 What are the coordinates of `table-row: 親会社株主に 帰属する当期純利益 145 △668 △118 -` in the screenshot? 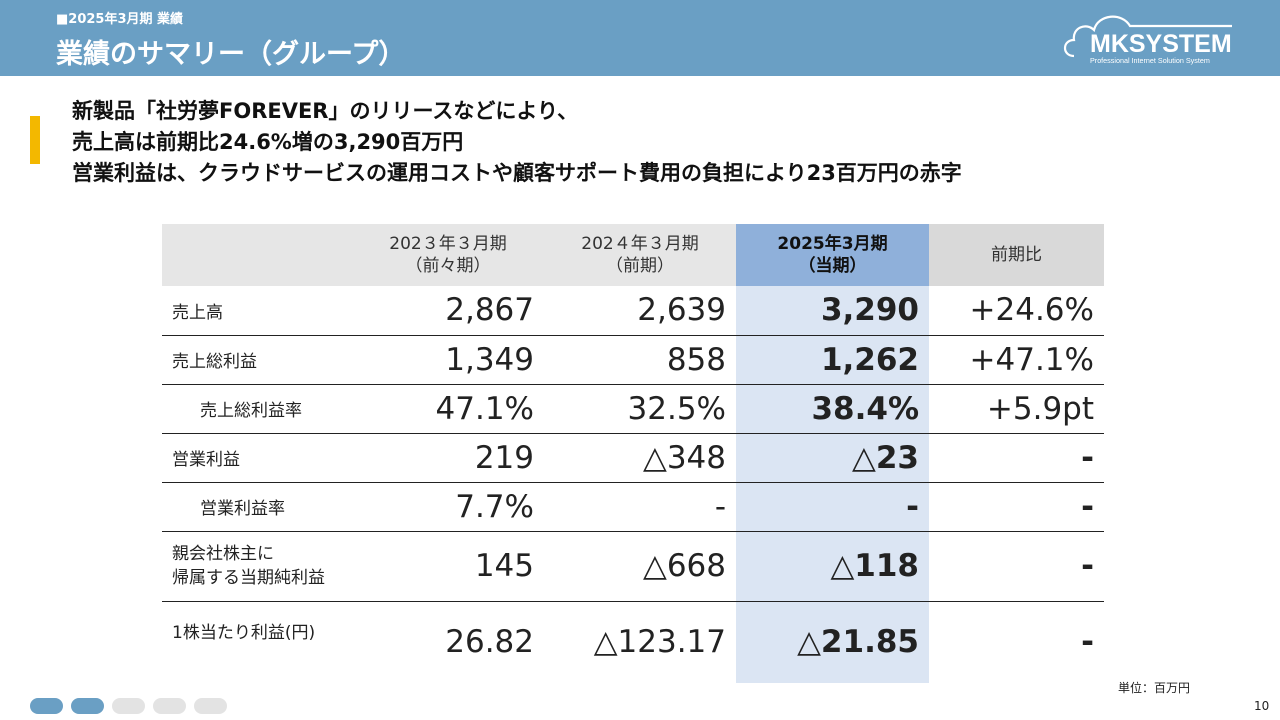 It's located at (633, 566).